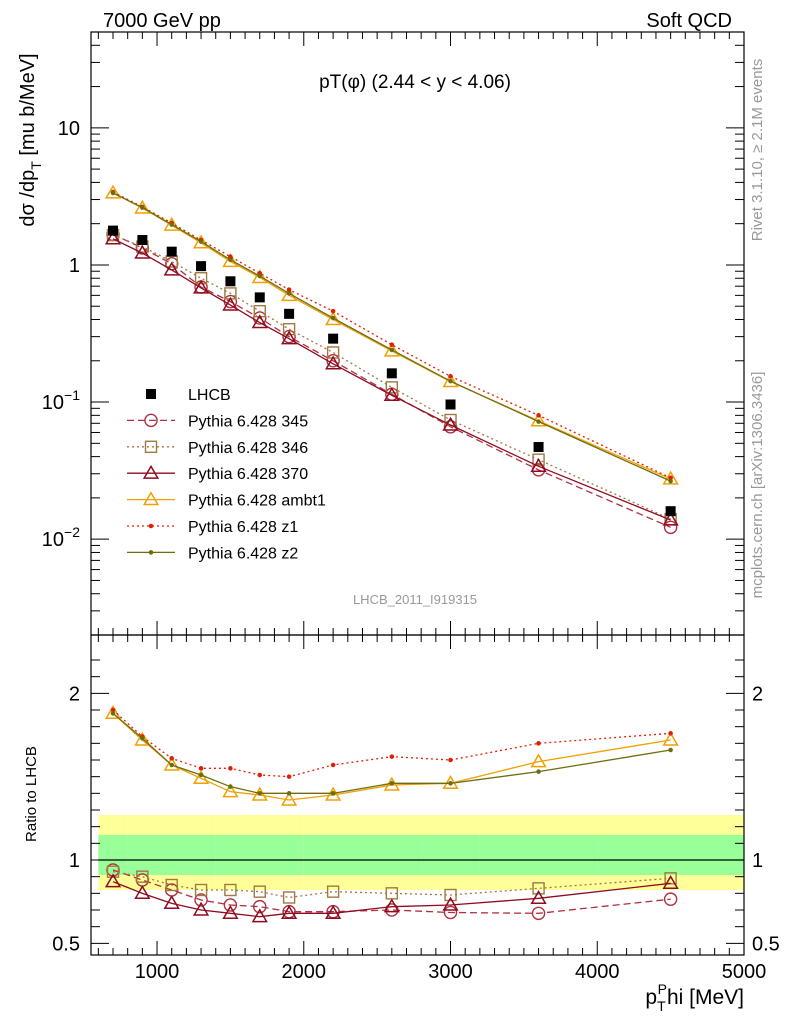  I want to click on title-main: pT(φ) (2.44 < y < 4.06), so click(415, 82).